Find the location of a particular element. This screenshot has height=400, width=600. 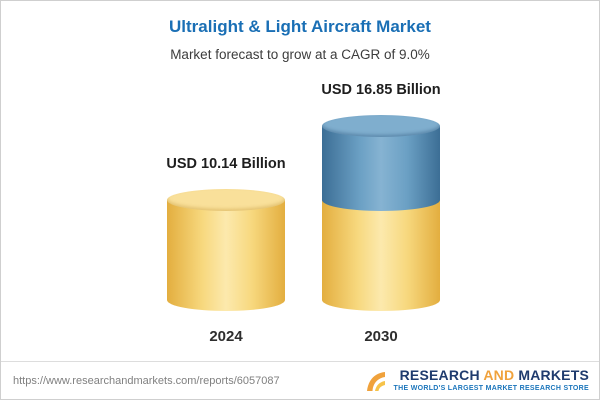

bar-2024-top-cap is located at coordinates (226, 200).